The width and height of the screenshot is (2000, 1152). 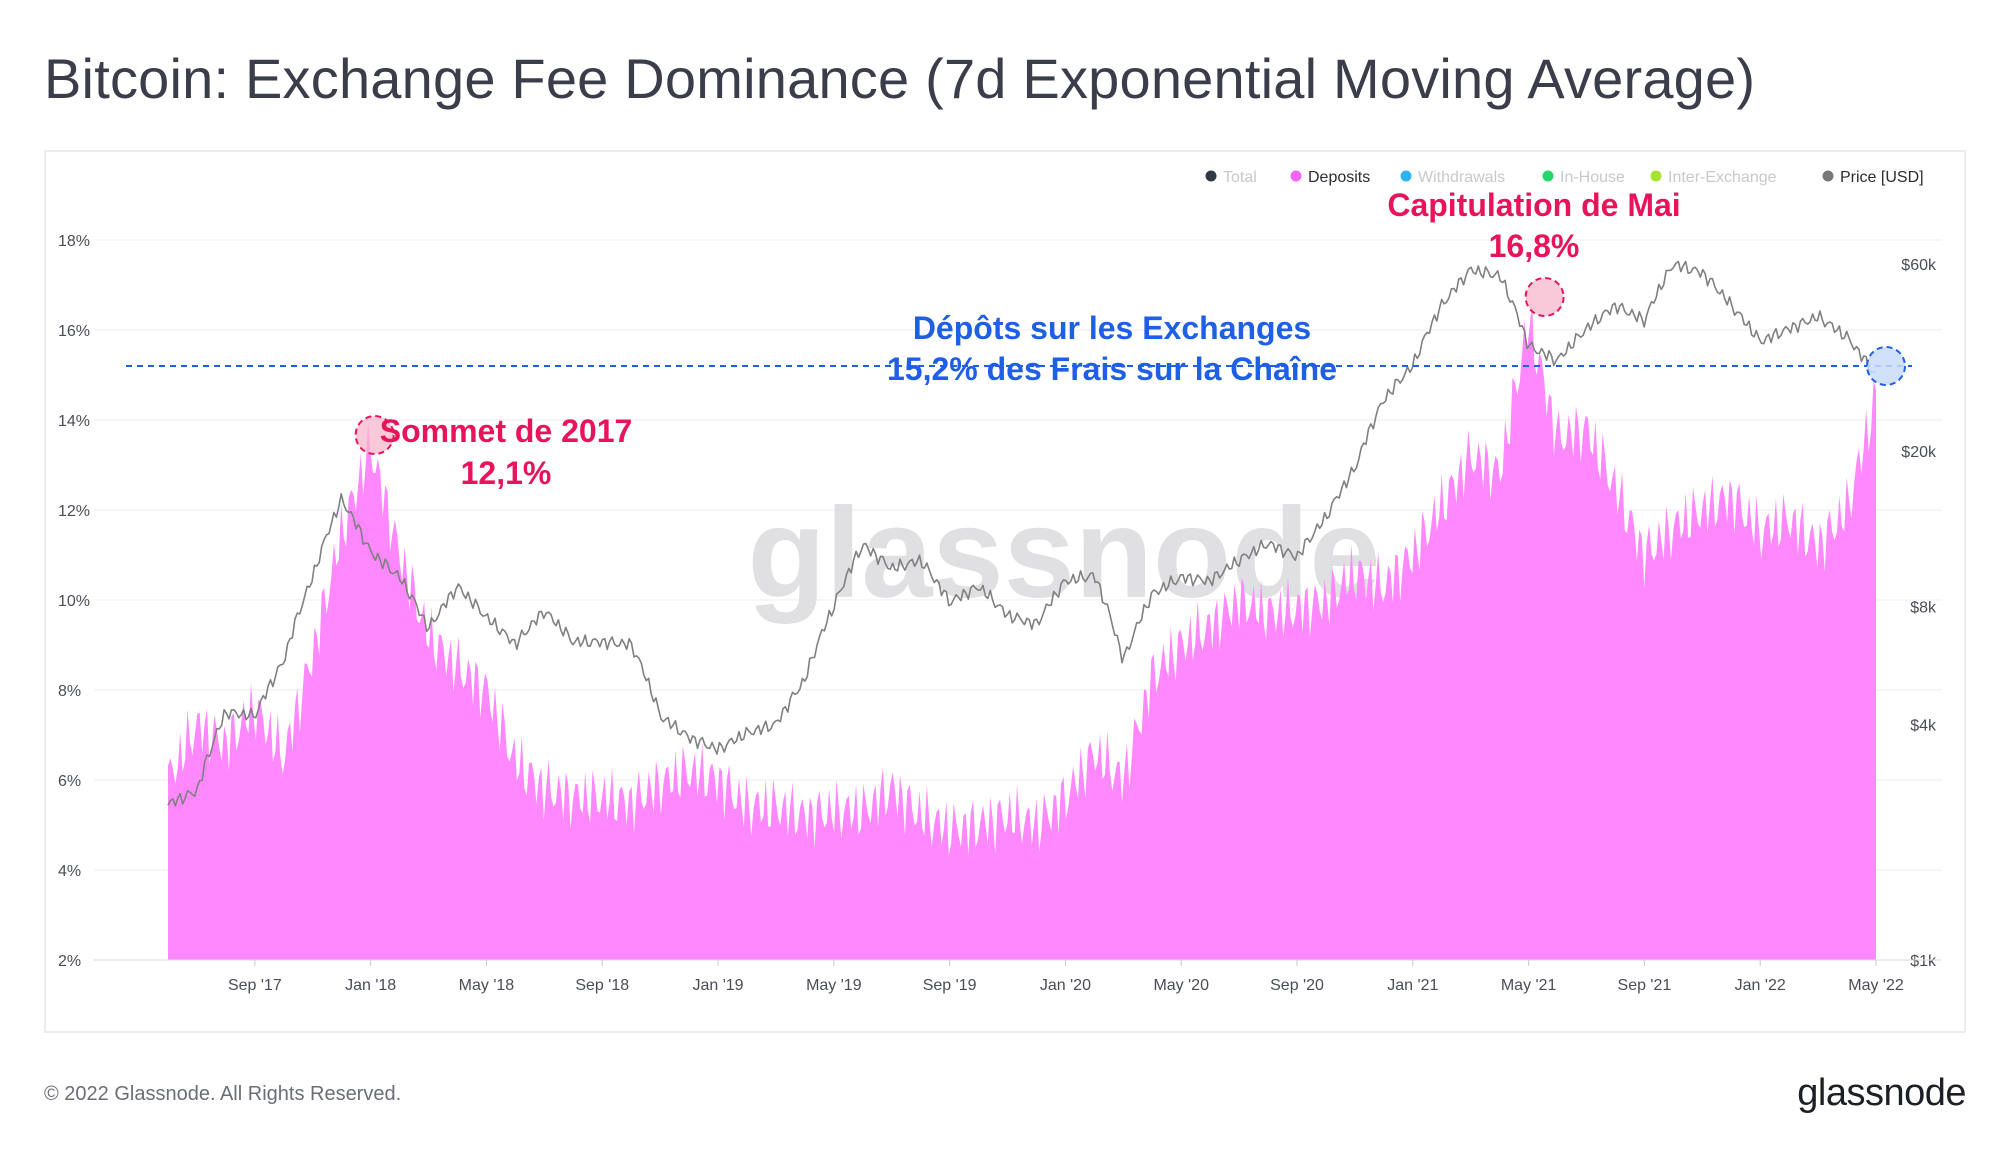 I want to click on y-left-tick-label: 8%, so click(x=69, y=691).